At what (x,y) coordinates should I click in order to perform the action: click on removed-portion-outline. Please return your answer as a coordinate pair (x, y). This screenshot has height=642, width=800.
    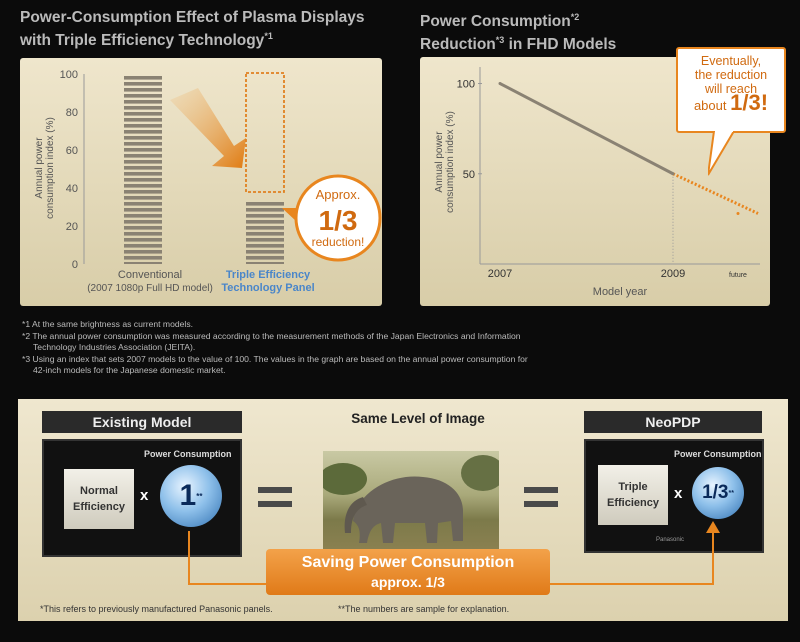
    Looking at the image, I should click on (265, 132).